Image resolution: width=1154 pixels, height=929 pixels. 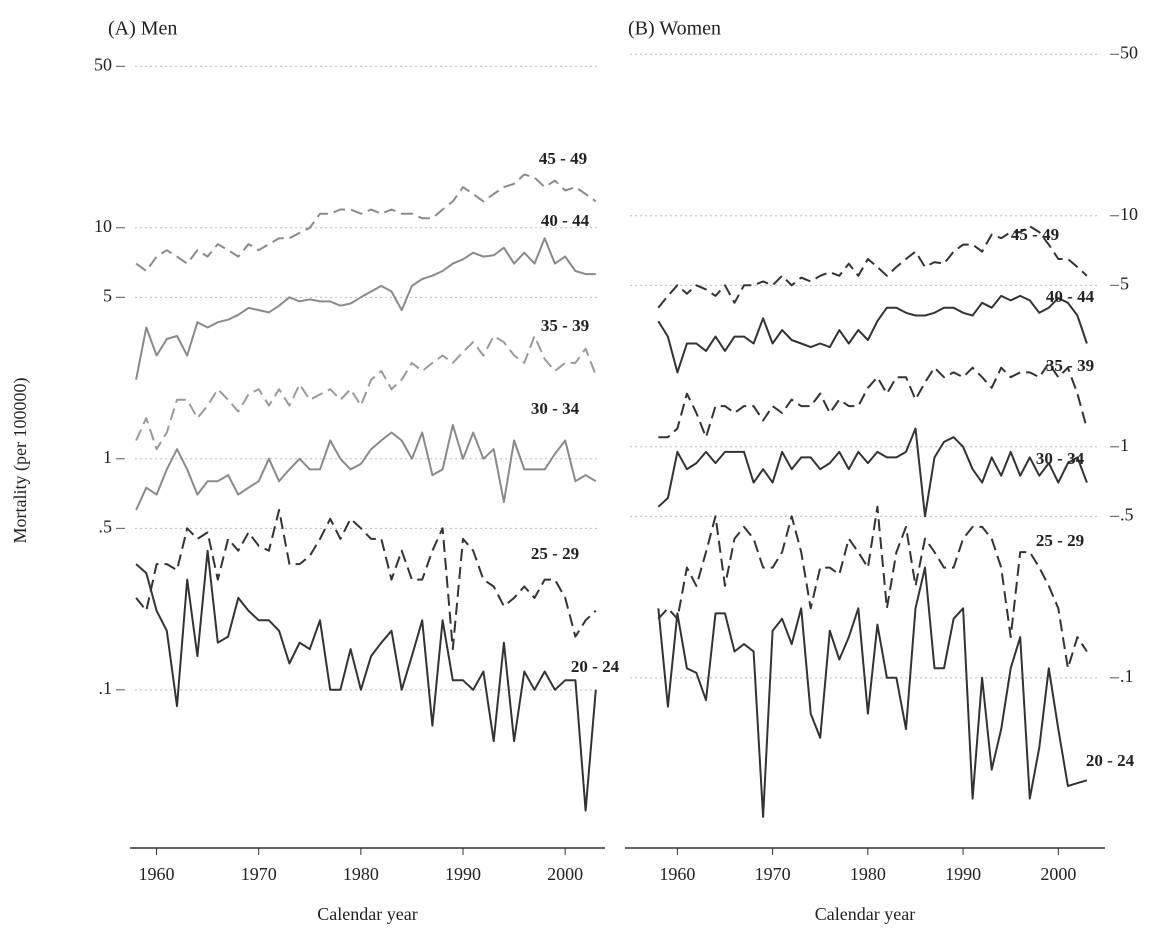 I want to click on y-axis-label: Mortality (per 100000), so click(x=20, y=461).